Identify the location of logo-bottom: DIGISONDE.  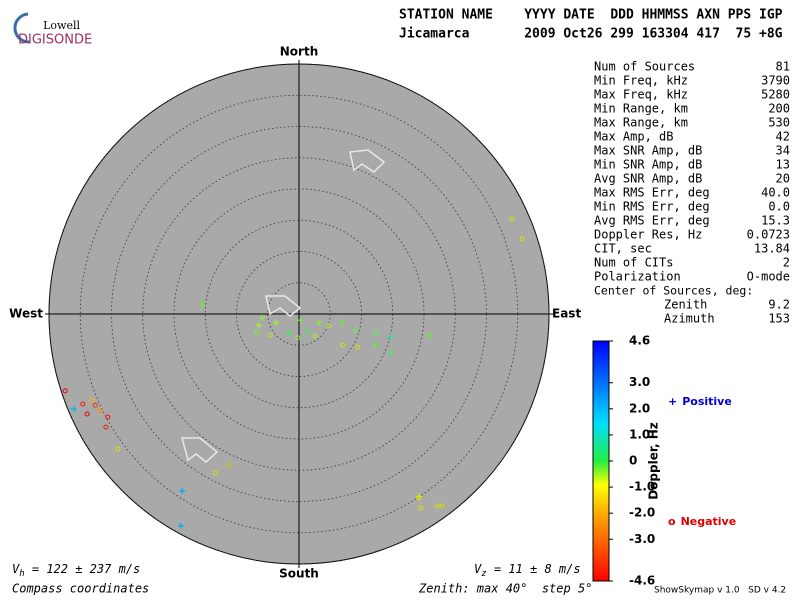
(55, 40).